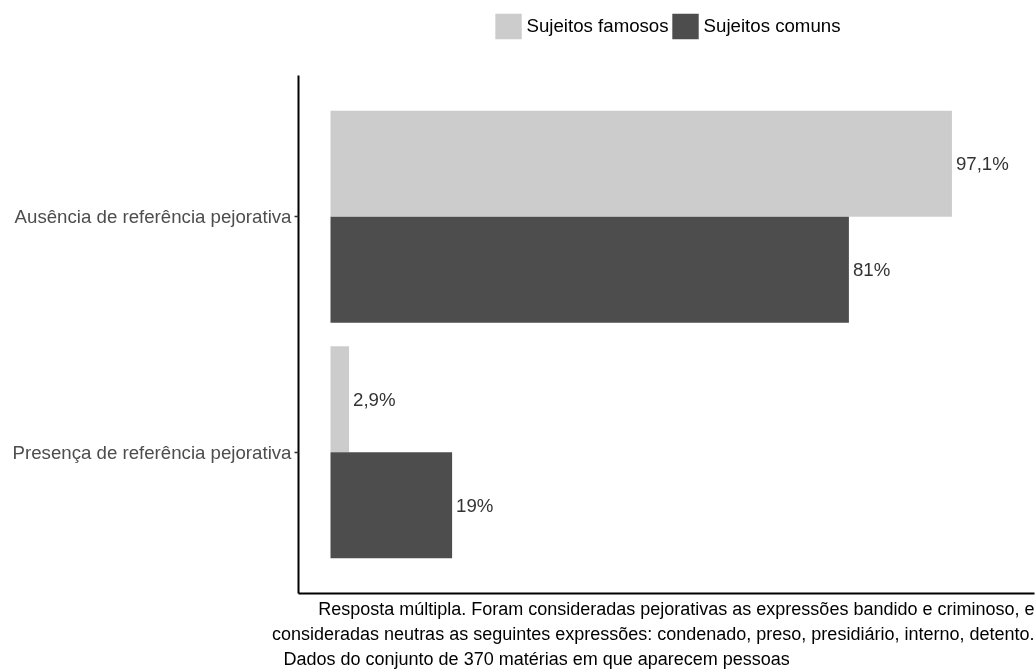 This screenshot has width=1036, height=671. I want to click on y-tick-label: Presença de referência pejorativa, so click(152, 452).